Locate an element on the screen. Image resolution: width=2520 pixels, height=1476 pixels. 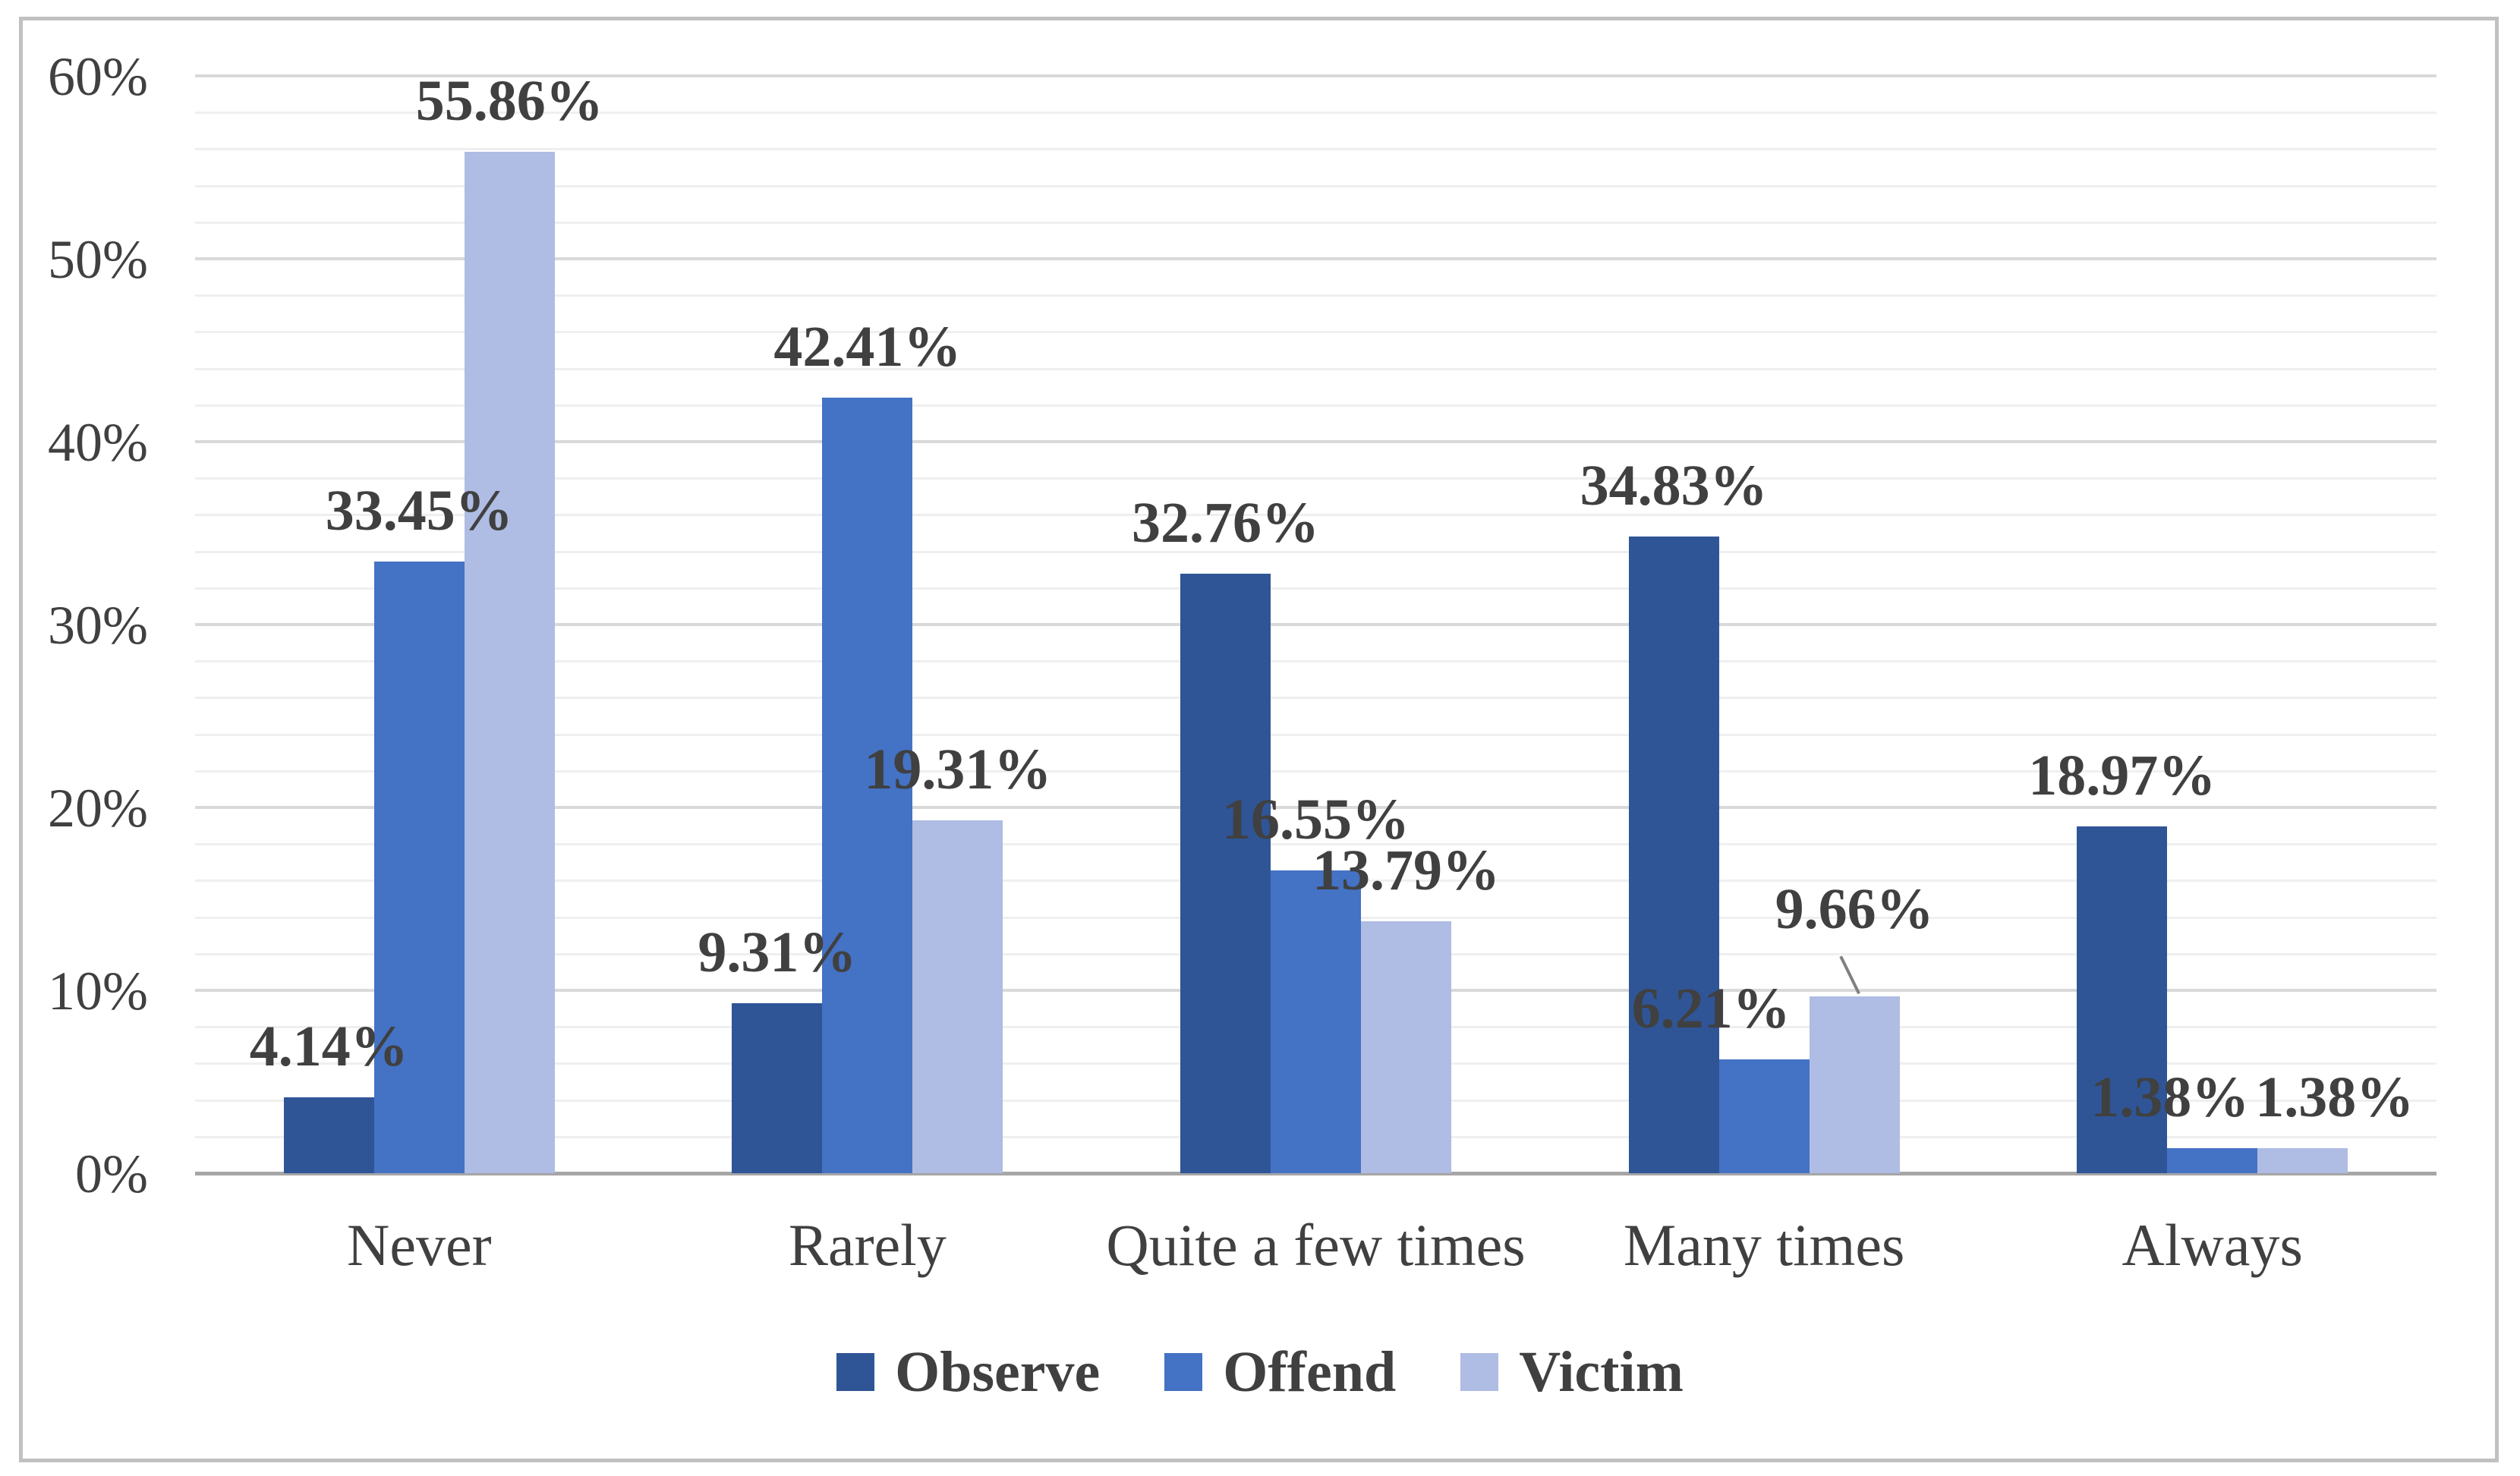
data-label-observe-0: 4.14% is located at coordinates (328, 1047).